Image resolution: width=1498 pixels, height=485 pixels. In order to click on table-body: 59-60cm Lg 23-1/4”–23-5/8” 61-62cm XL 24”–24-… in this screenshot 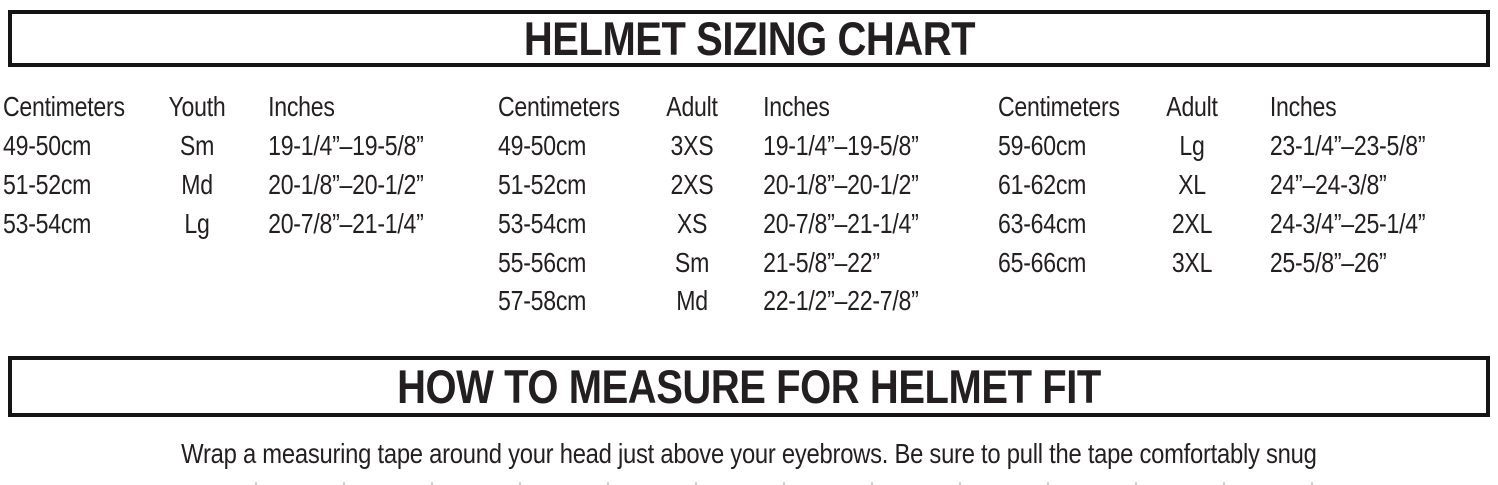, I will do `click(1248, 204)`.